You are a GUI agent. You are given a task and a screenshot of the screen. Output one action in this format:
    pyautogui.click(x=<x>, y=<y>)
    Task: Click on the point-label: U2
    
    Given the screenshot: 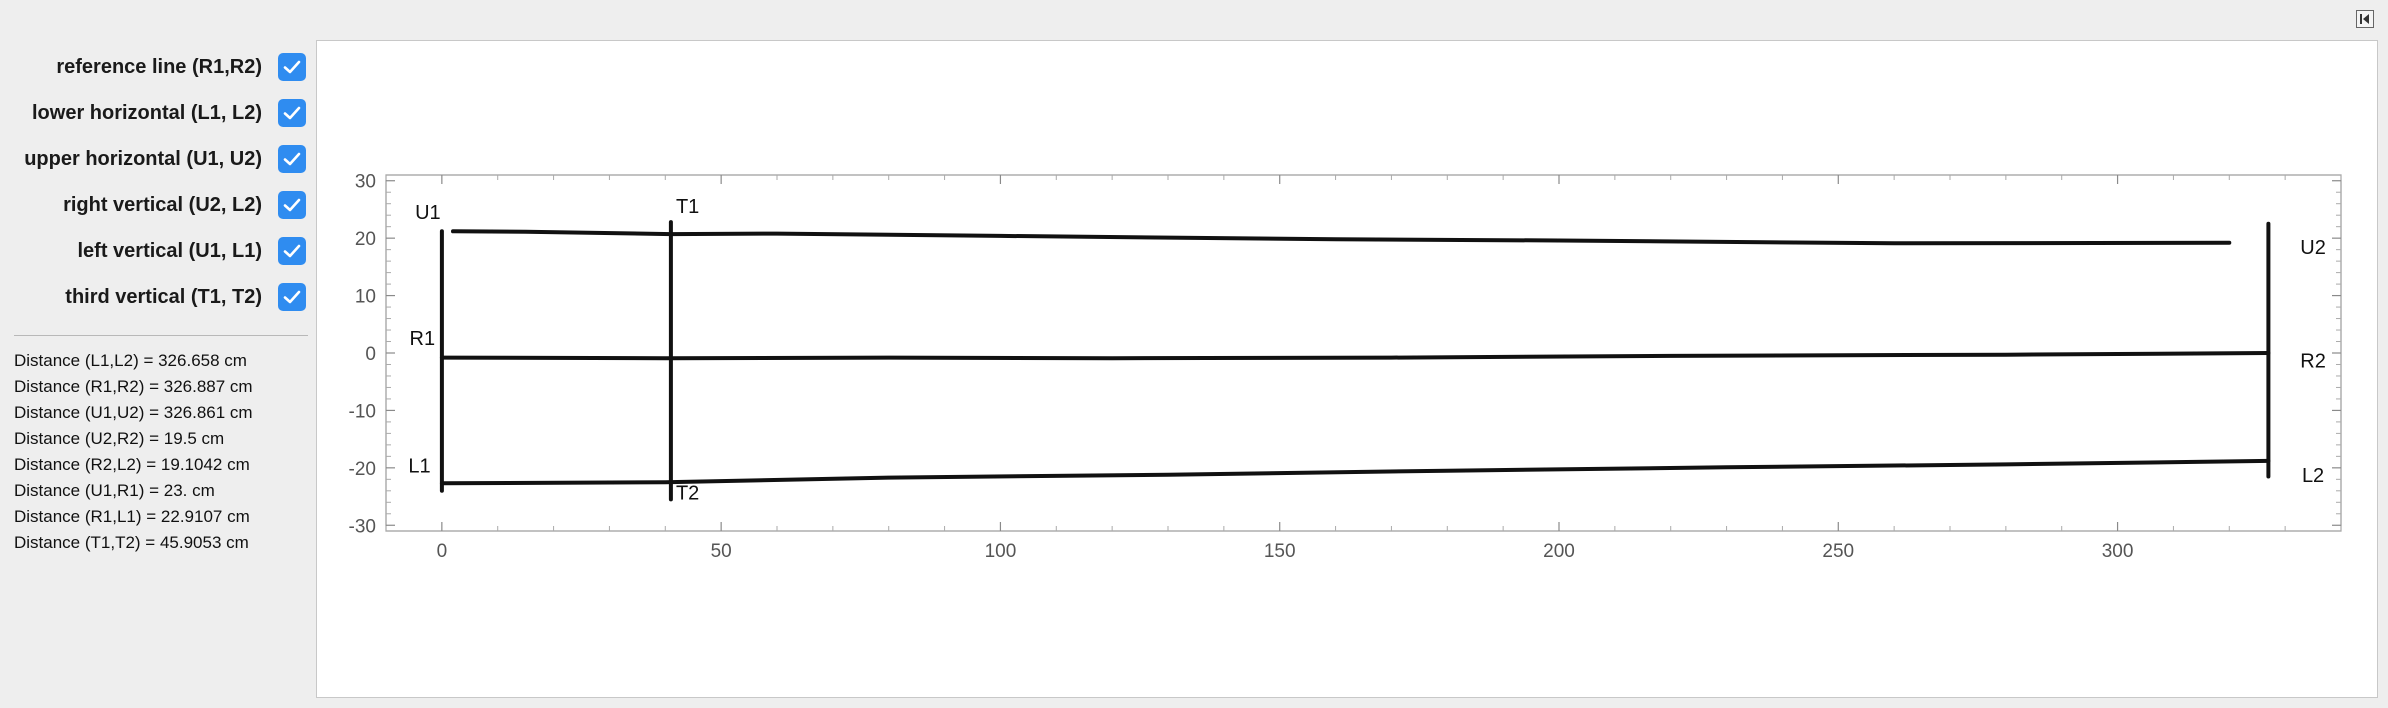 What is the action you would take?
    pyautogui.click(x=2313, y=248)
    